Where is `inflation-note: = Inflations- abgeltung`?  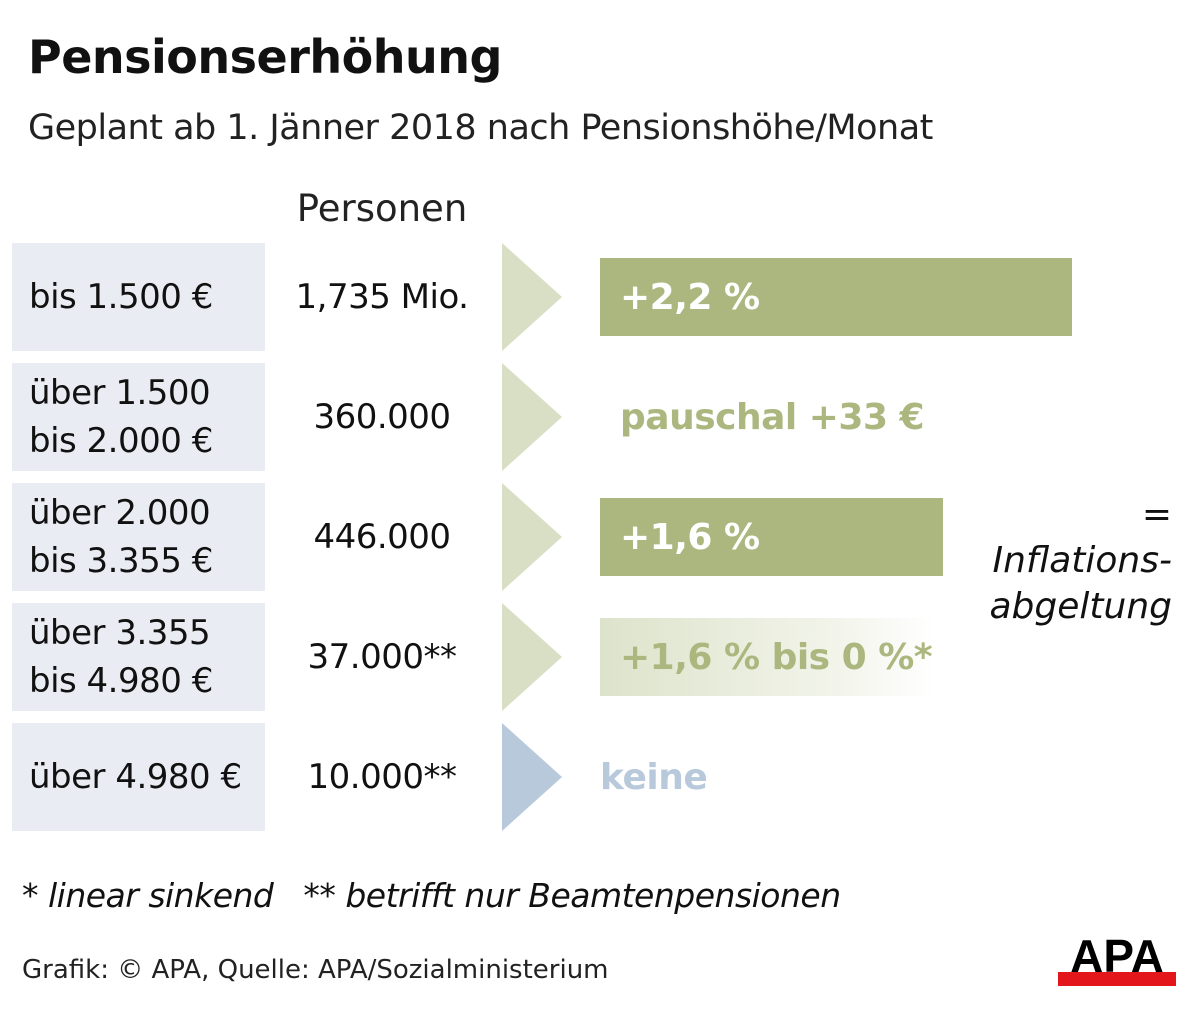
inflation-note: = Inflations- abgeltung is located at coordinates (1080, 560).